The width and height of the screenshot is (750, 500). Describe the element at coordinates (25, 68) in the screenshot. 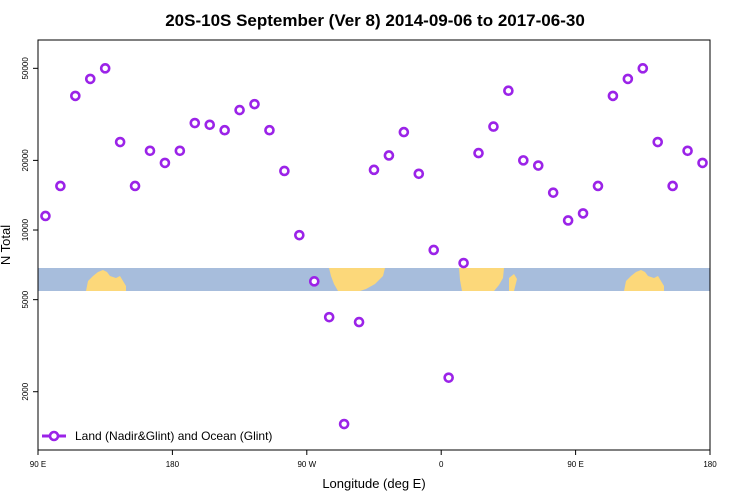

I see `y-tick-label: 50000` at that location.